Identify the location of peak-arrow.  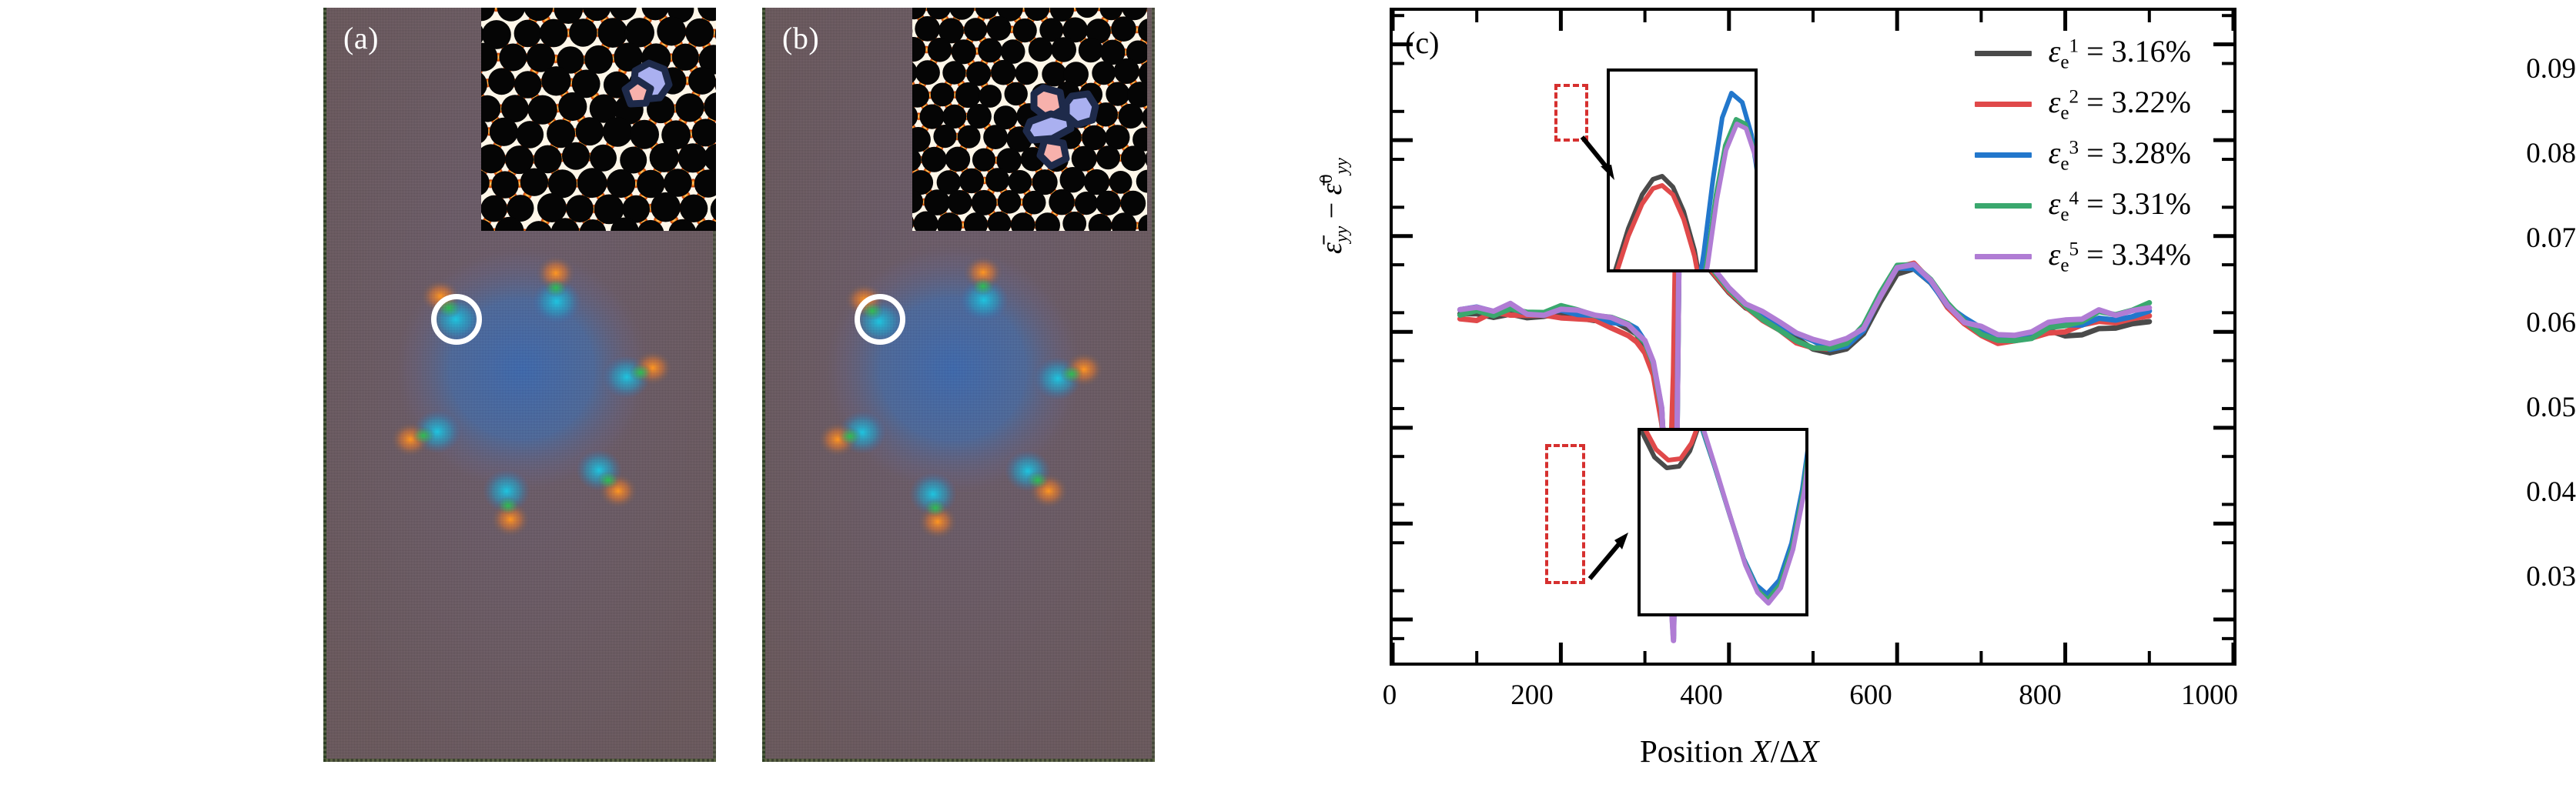
(1597, 157).